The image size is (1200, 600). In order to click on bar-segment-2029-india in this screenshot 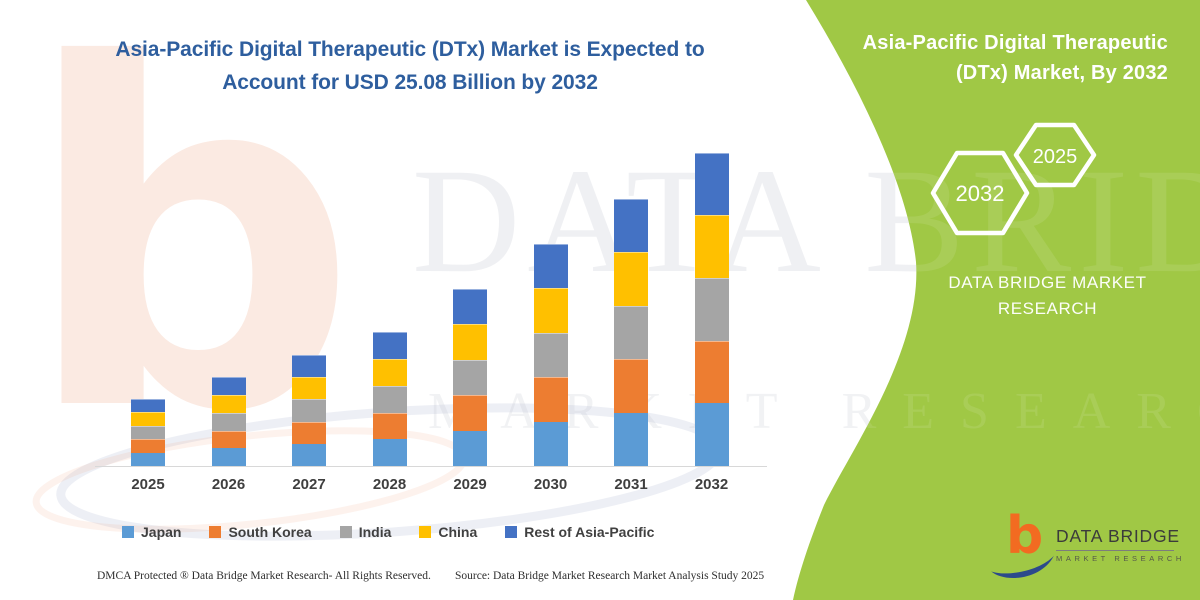, I will do `click(470, 377)`.